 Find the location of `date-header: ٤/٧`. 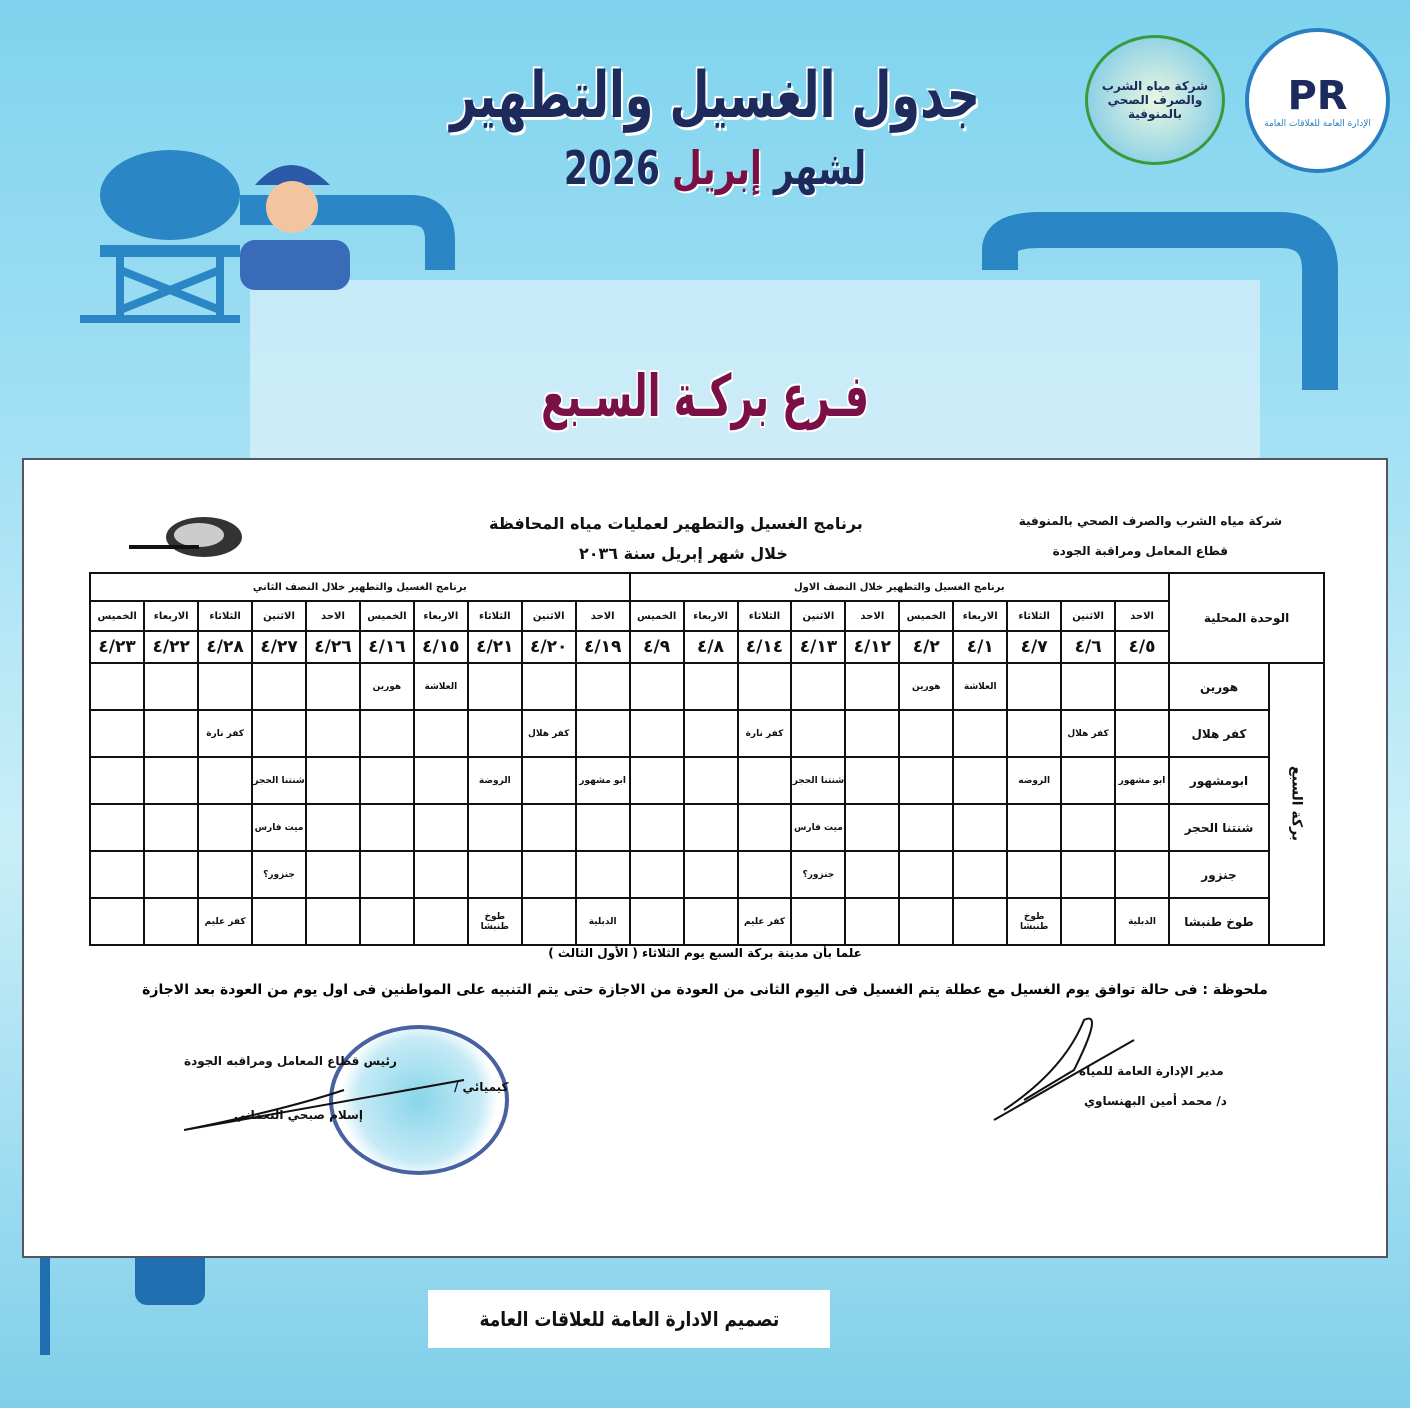

date-header: ٤/٧ is located at coordinates (1034, 647).